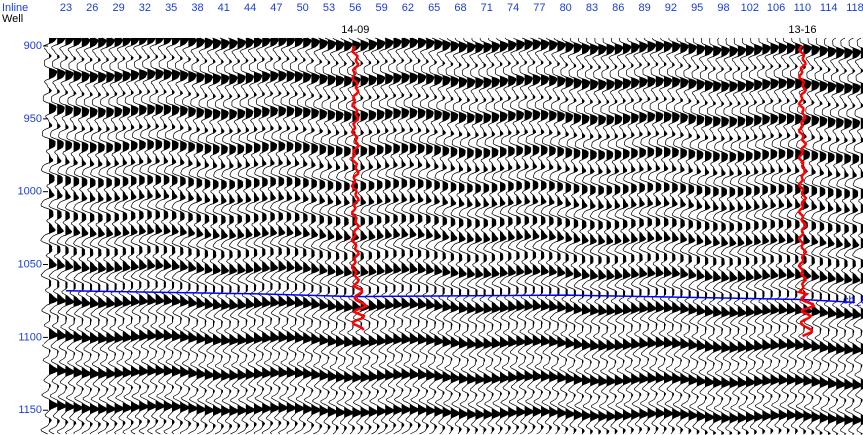 Image resolution: width=863 pixels, height=435 pixels. I want to click on y-axis-label: Well, so click(12, 19).